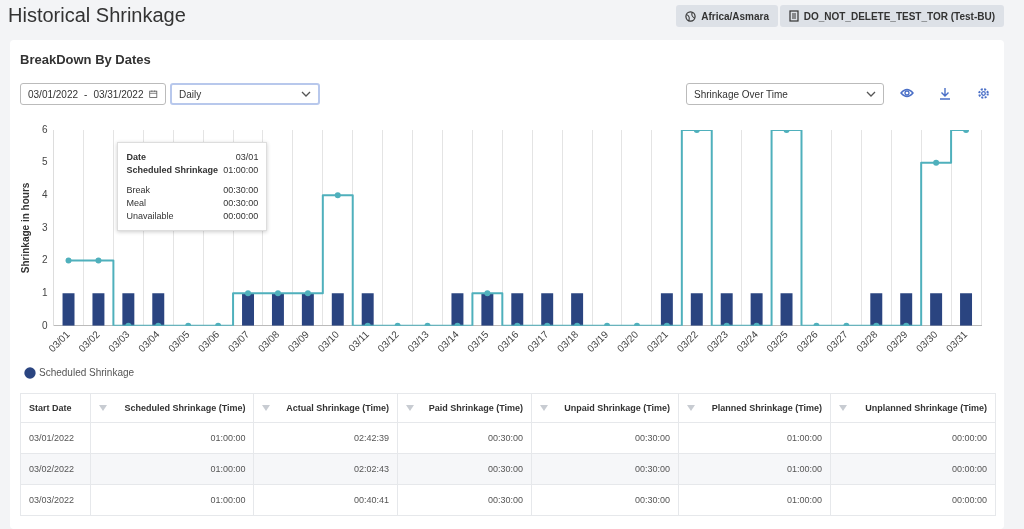 The width and height of the screenshot is (1024, 529). What do you see at coordinates (185, 408) in the screenshot?
I see `text: Scheduled Shrinkage (Time)` at bounding box center [185, 408].